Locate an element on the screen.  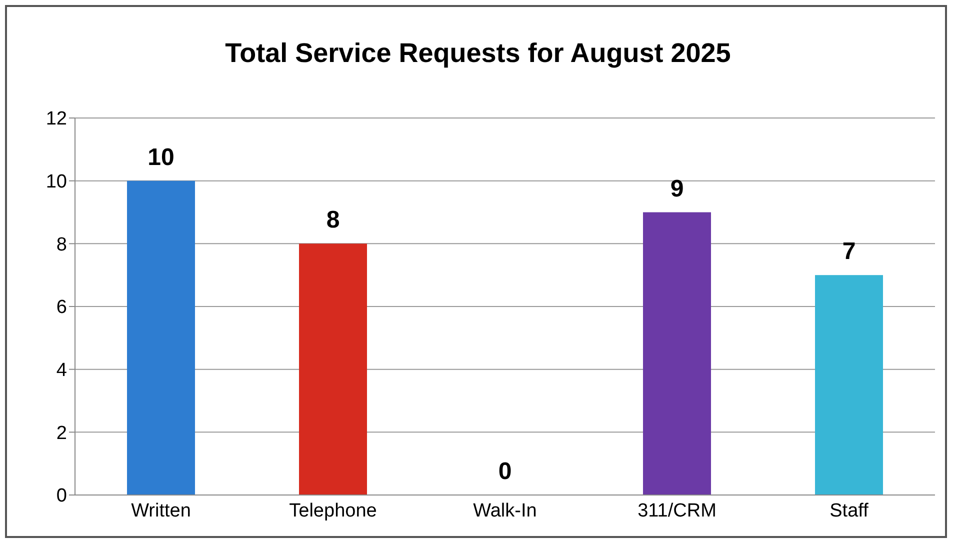
y-tick-label: 6 is located at coordinates (61, 307).